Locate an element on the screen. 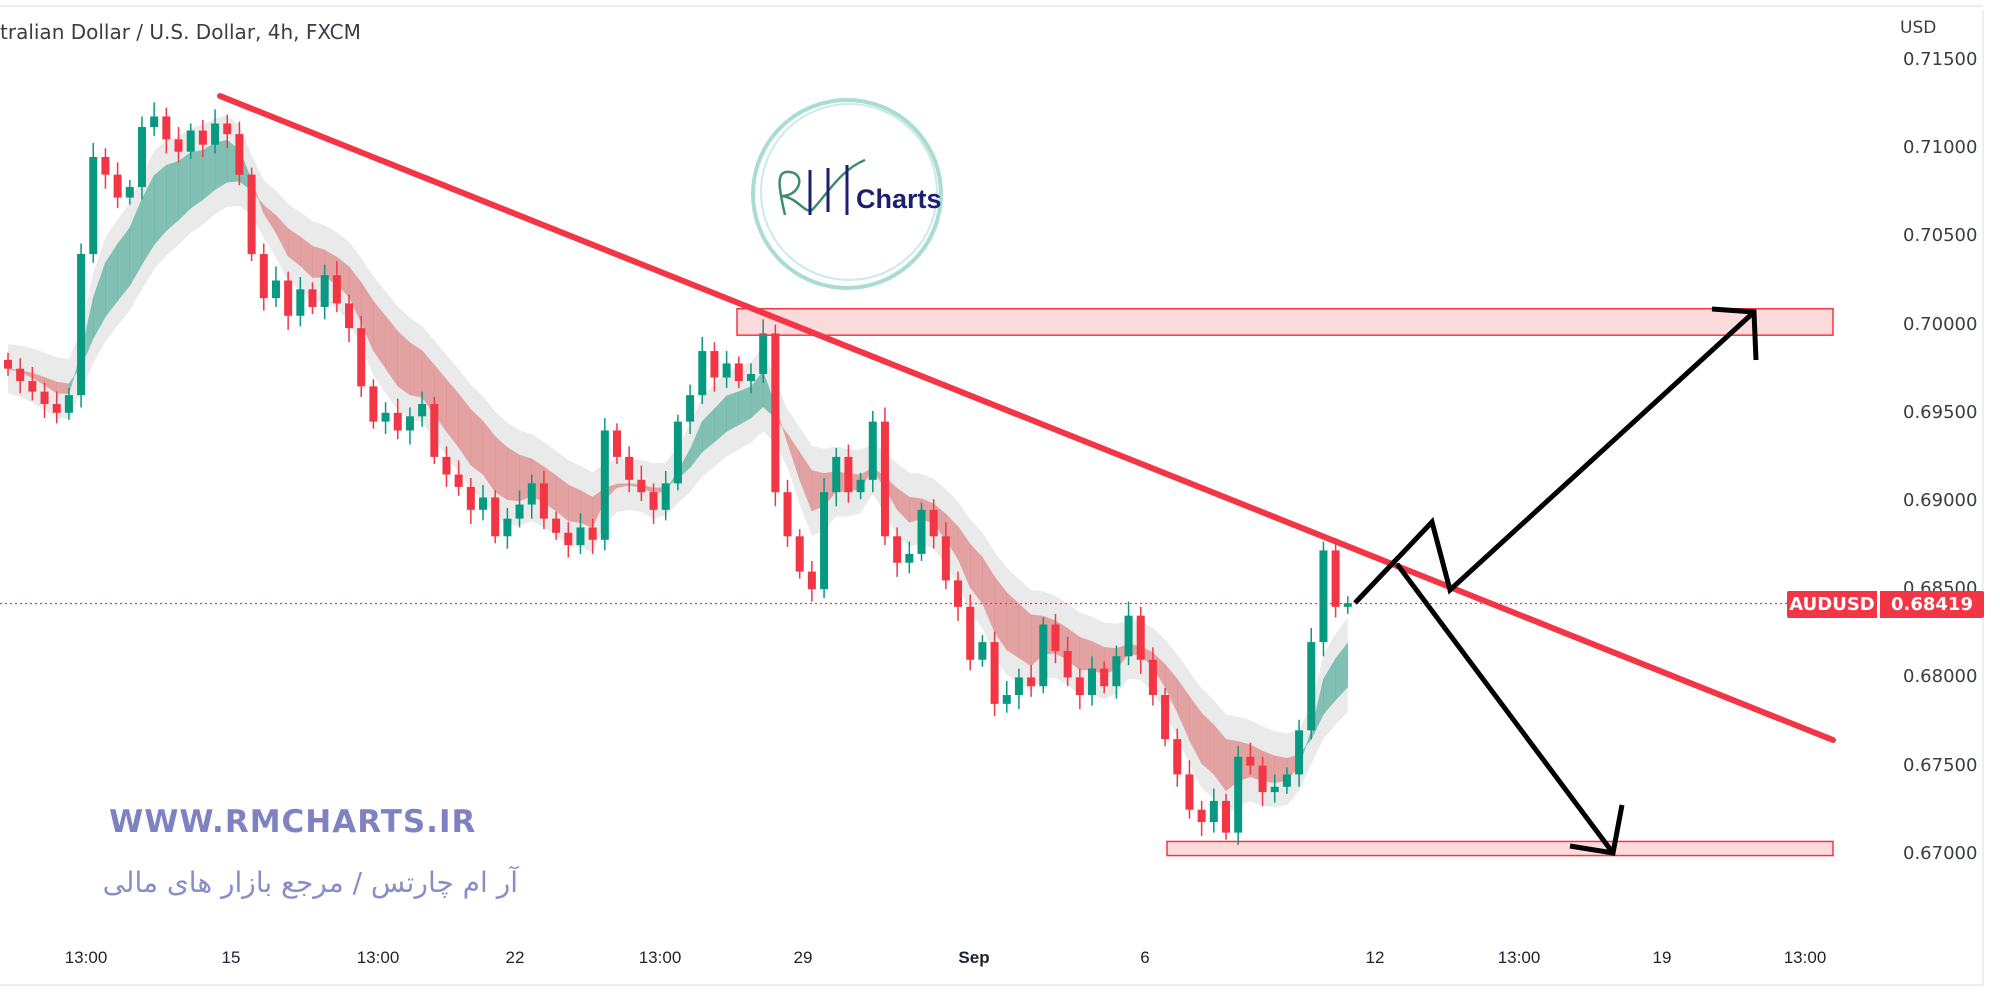 The height and width of the screenshot is (1000, 2000). time-tick: 12 is located at coordinates (1375, 957).